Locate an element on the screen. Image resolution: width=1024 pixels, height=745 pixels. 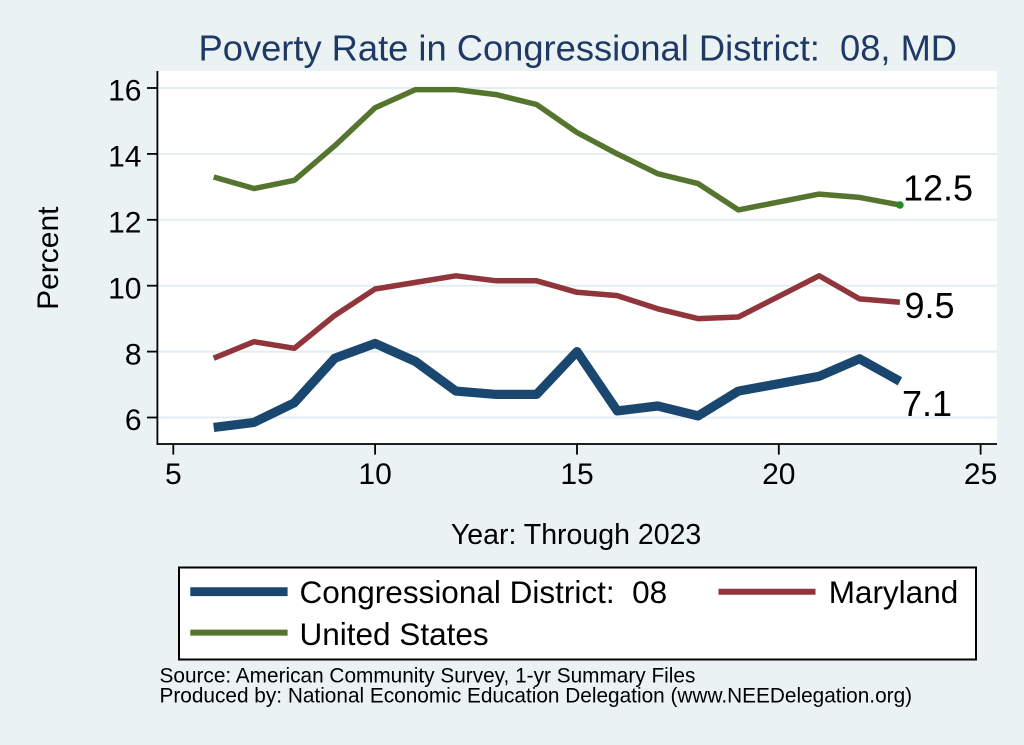
svg-text: Percent is located at coordinates (48, 258).